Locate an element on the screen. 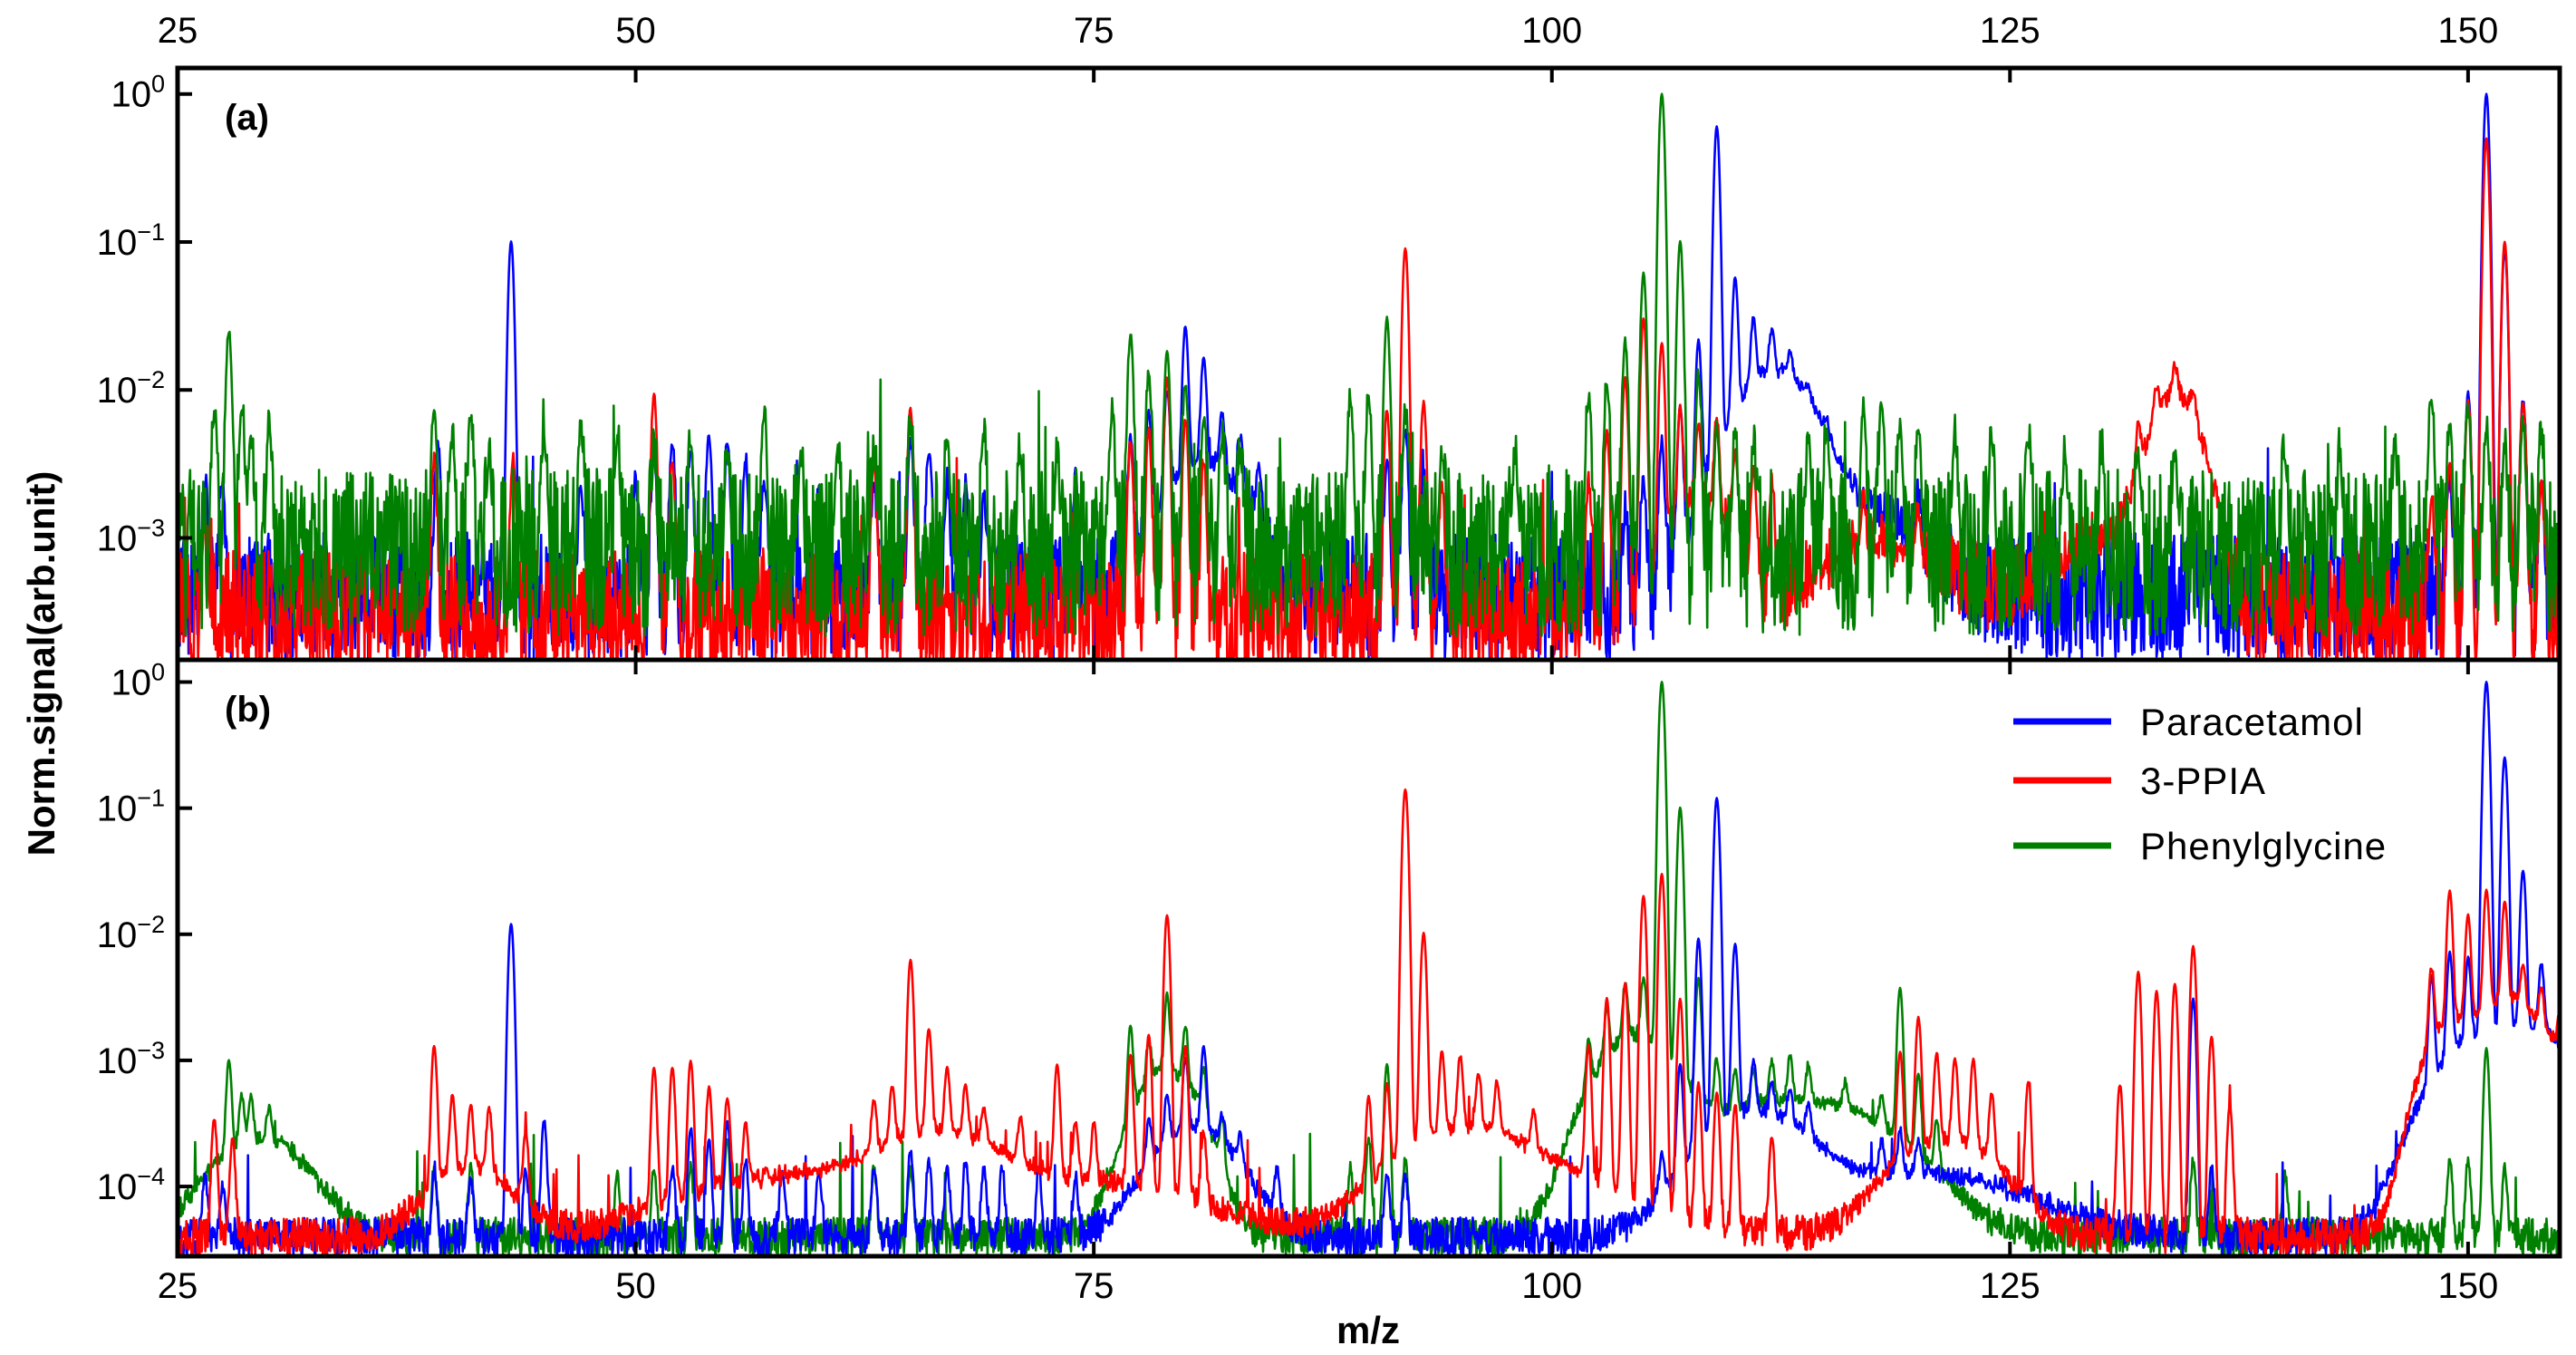 Image resolution: width=2576 pixels, height=1355 pixels. y-axis-title: Norm.signal(arb.unit) is located at coordinates (41, 664).